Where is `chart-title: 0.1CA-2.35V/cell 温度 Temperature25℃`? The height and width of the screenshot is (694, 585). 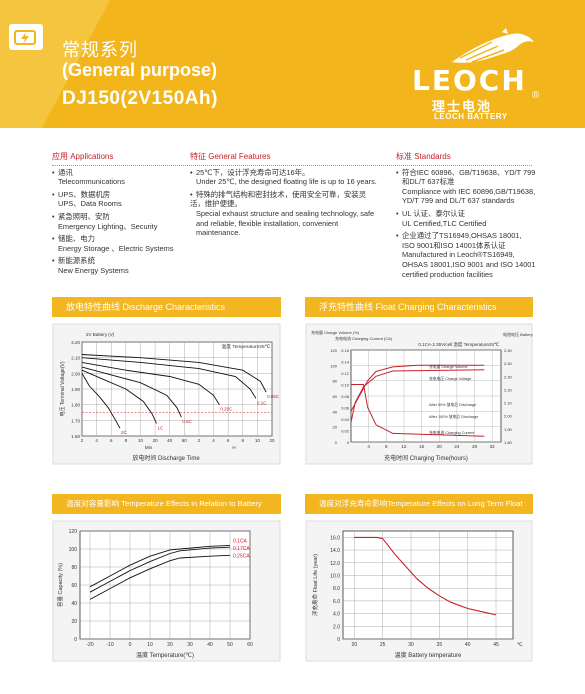
chart-title: 0.1CA-2.35V/cell 温度 Temperature25℃ is located at coordinates (459, 344).